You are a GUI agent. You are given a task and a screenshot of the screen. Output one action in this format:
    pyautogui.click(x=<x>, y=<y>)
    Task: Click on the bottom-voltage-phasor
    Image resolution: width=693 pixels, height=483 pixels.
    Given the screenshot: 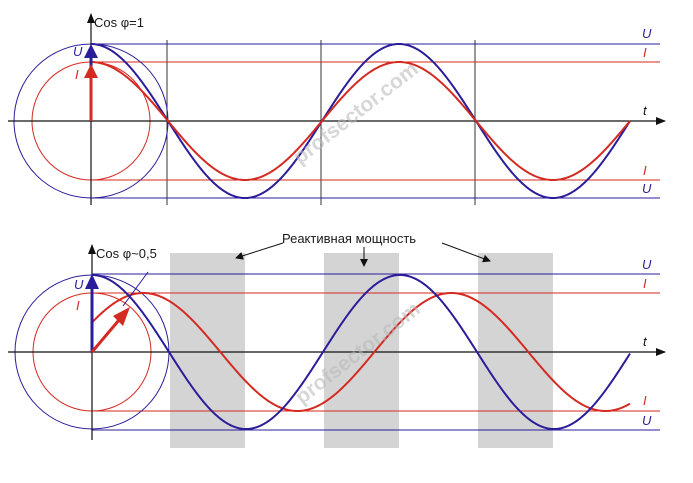 What is the action you would take?
    pyautogui.click(x=92, y=313)
    